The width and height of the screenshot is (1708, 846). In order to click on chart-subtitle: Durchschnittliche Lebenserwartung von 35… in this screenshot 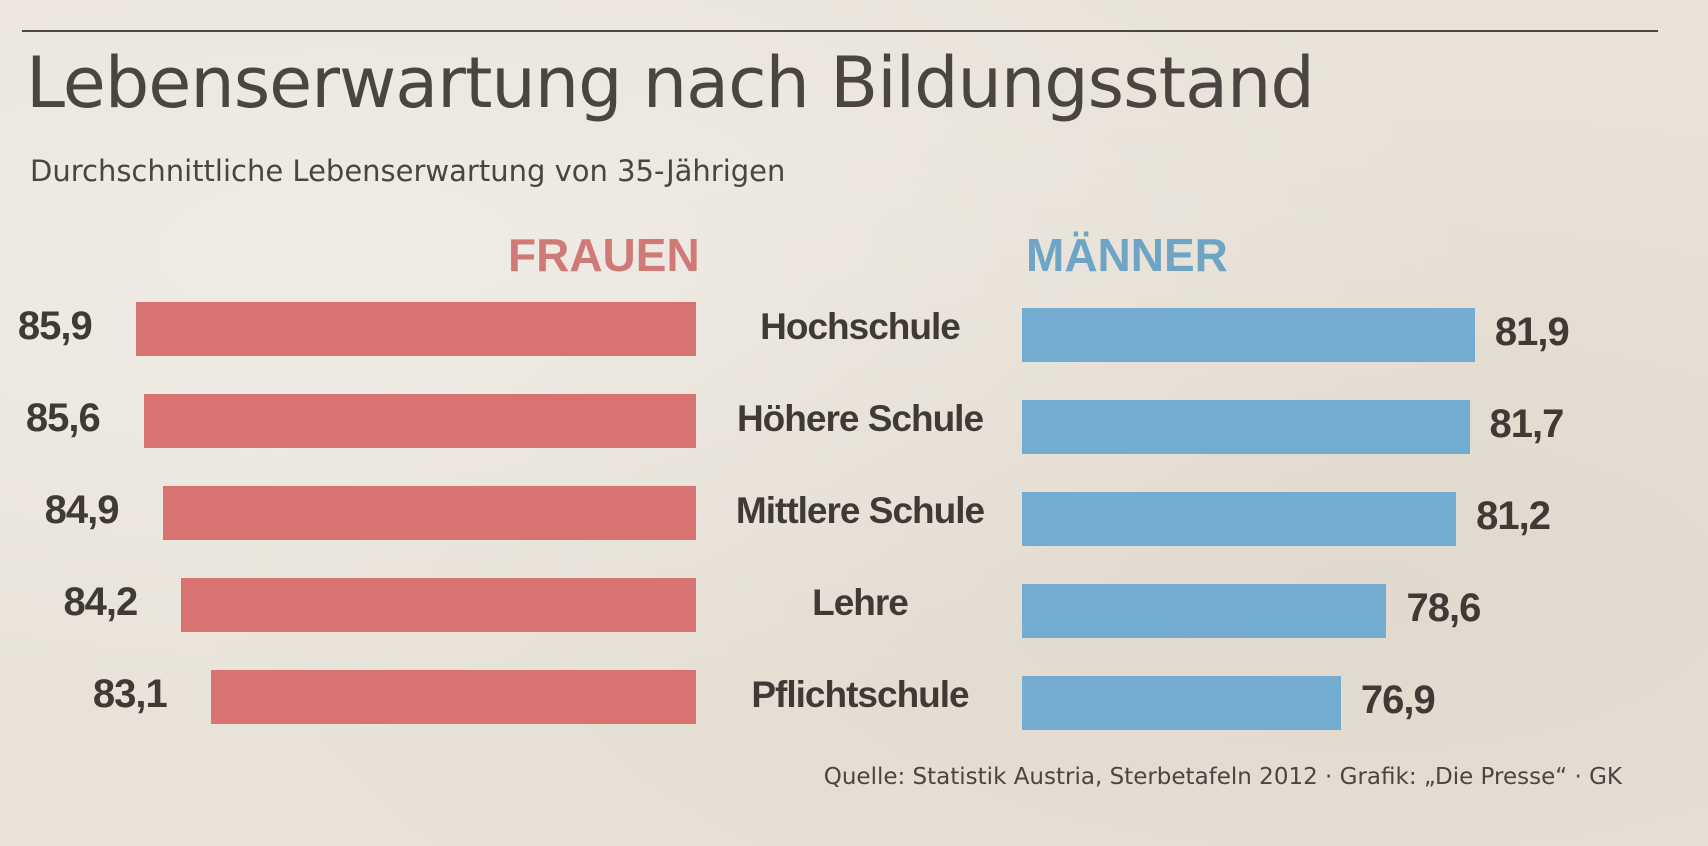, I will do `click(408, 171)`.